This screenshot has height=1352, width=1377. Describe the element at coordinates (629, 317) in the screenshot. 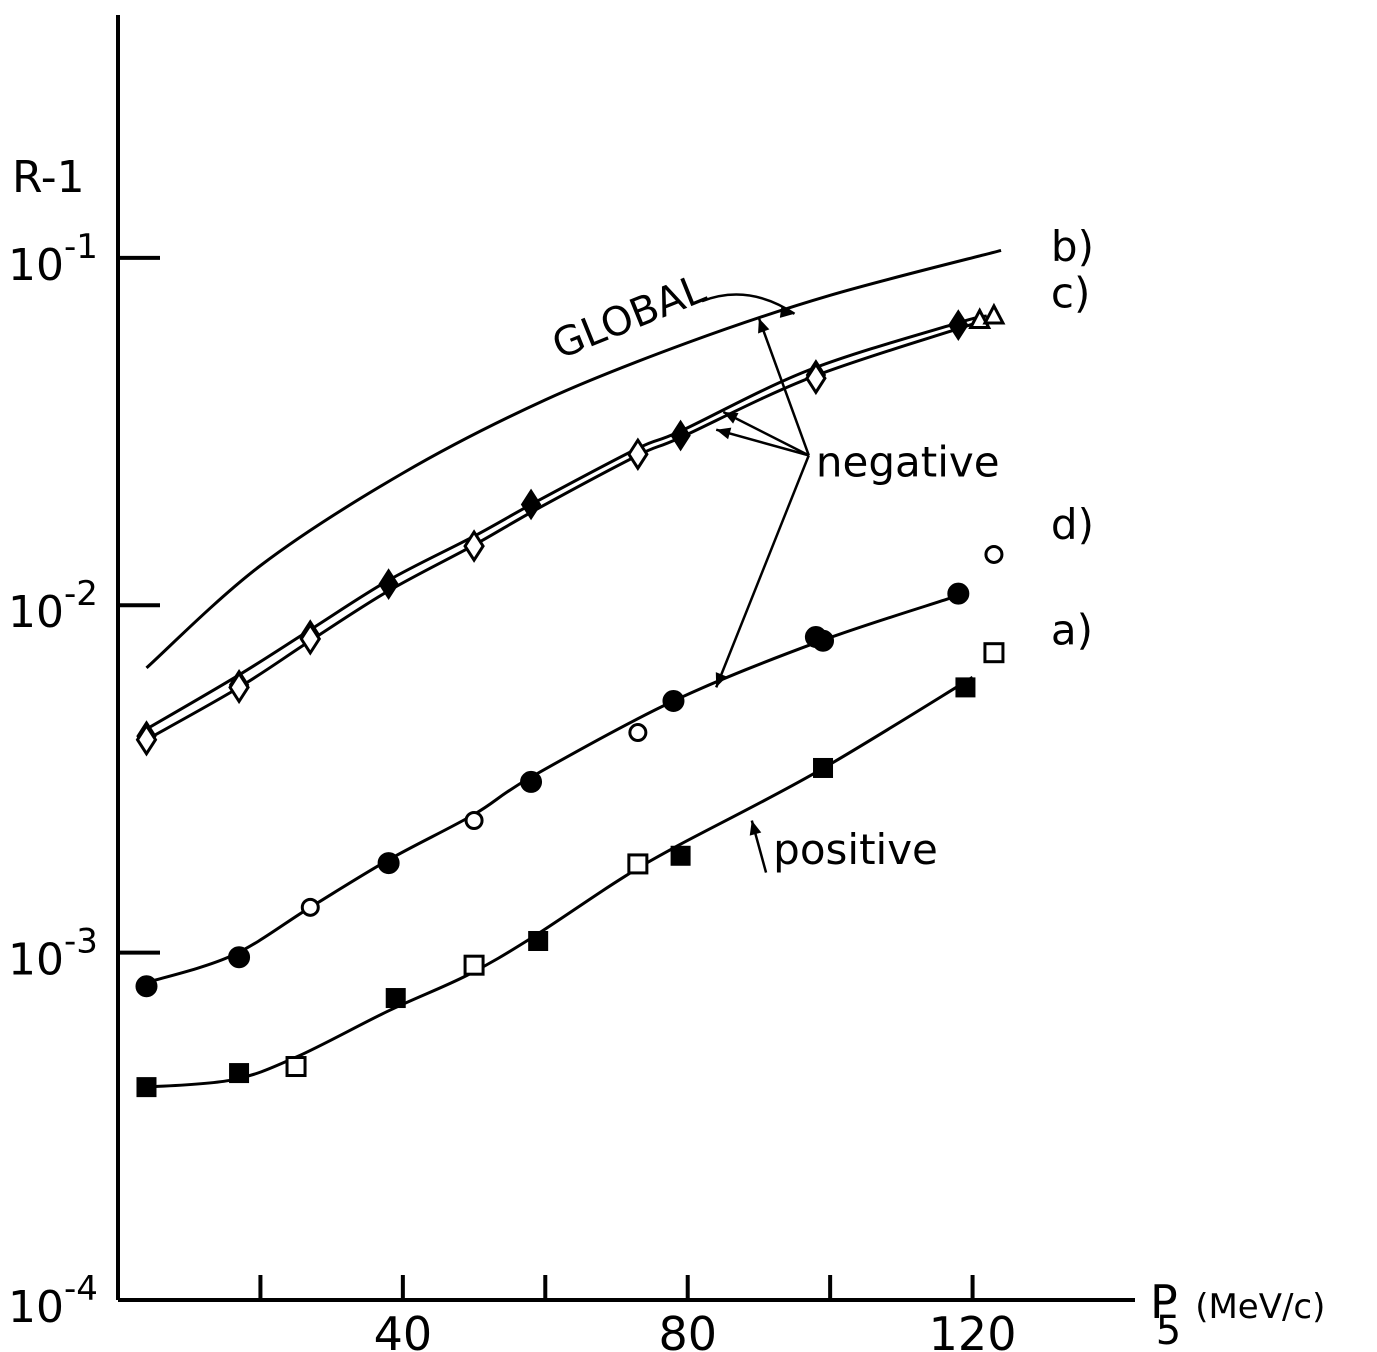

I see `annotation-label: GLOBAL` at that location.